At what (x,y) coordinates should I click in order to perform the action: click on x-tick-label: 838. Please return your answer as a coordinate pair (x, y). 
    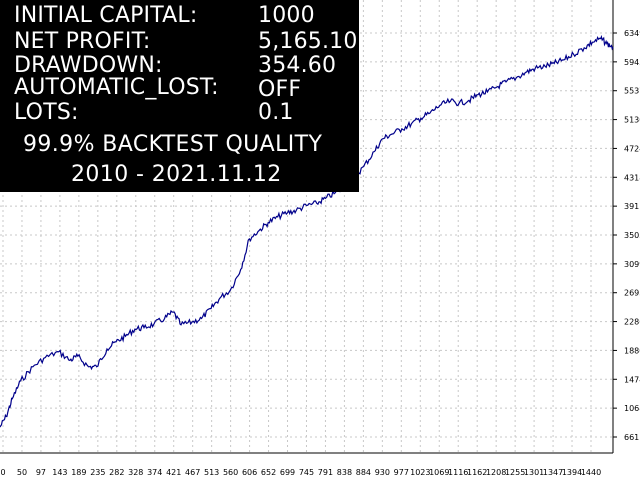
    Looking at the image, I should click on (344, 472).